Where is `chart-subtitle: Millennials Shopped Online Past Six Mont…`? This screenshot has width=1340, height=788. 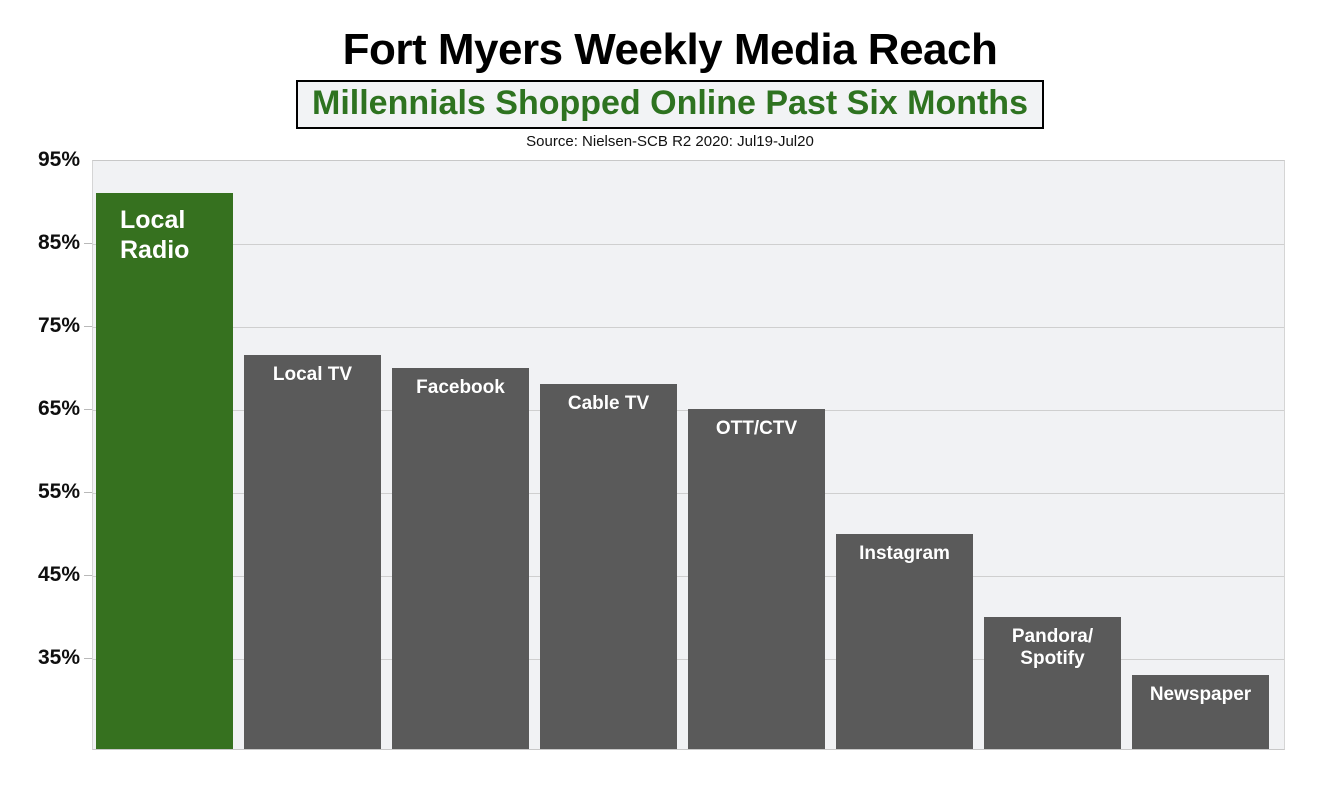
chart-subtitle: Millennials Shopped Online Past Six Mont… is located at coordinates (670, 103).